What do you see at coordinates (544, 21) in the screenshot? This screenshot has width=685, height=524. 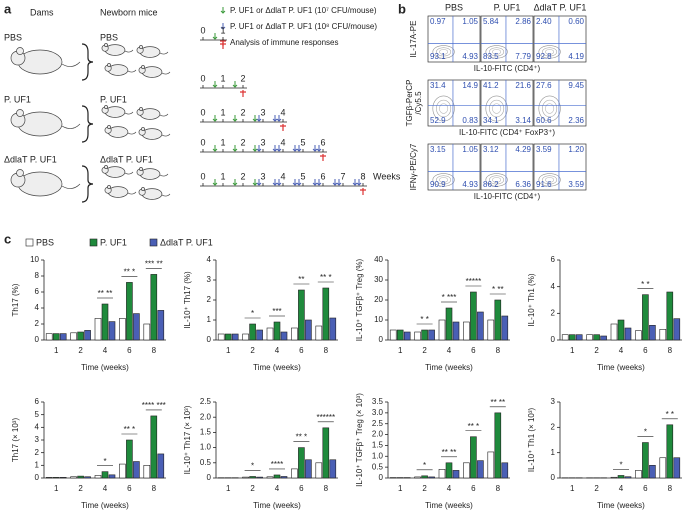 I see `quadrant-percent: 2.40` at bounding box center [544, 21].